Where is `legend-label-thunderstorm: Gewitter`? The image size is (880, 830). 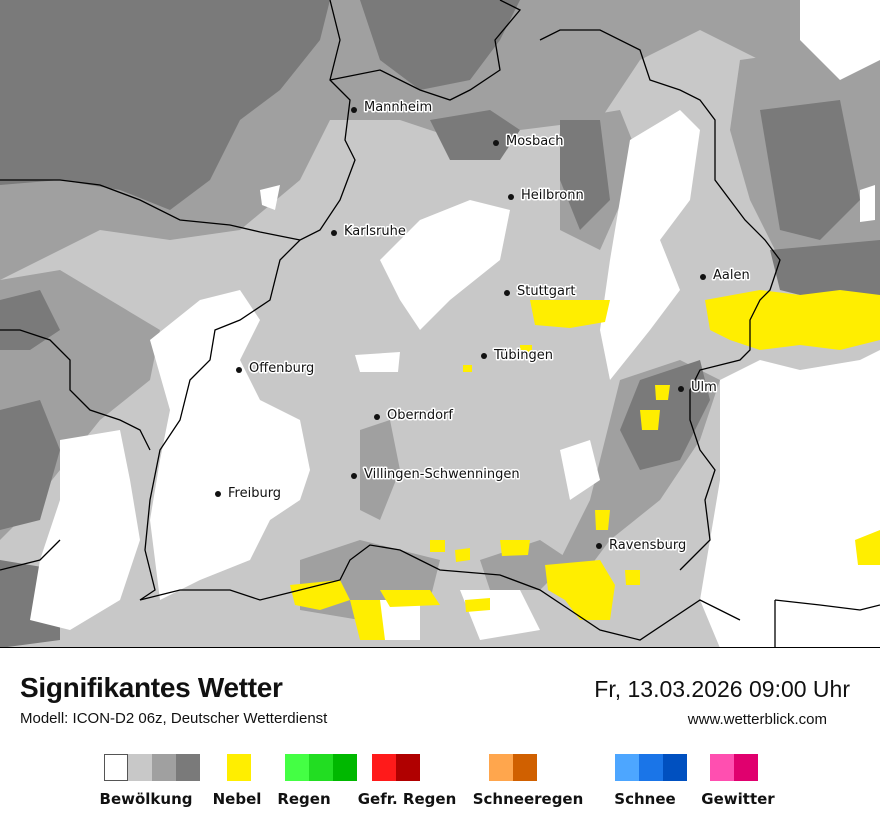
legend-label-thunderstorm: Gewitter is located at coordinates (738, 799).